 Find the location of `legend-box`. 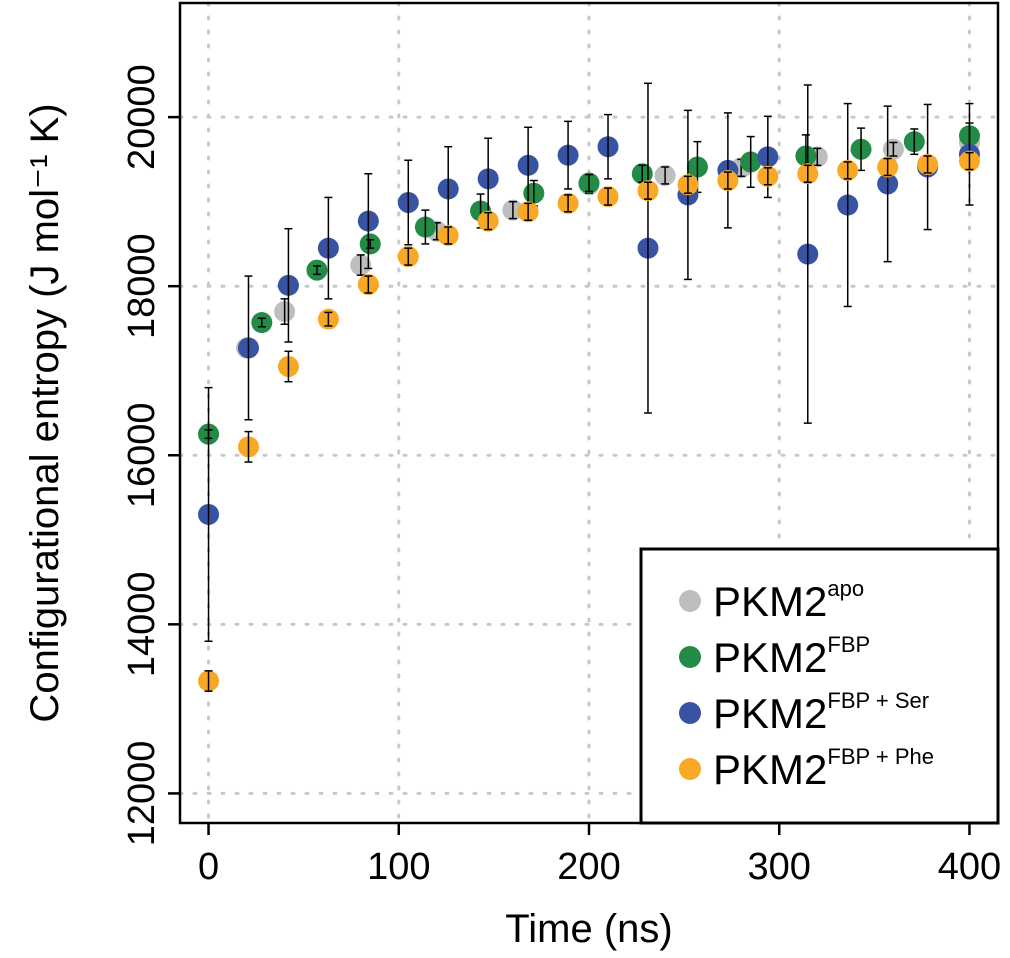

legend-box is located at coordinates (819, 686).